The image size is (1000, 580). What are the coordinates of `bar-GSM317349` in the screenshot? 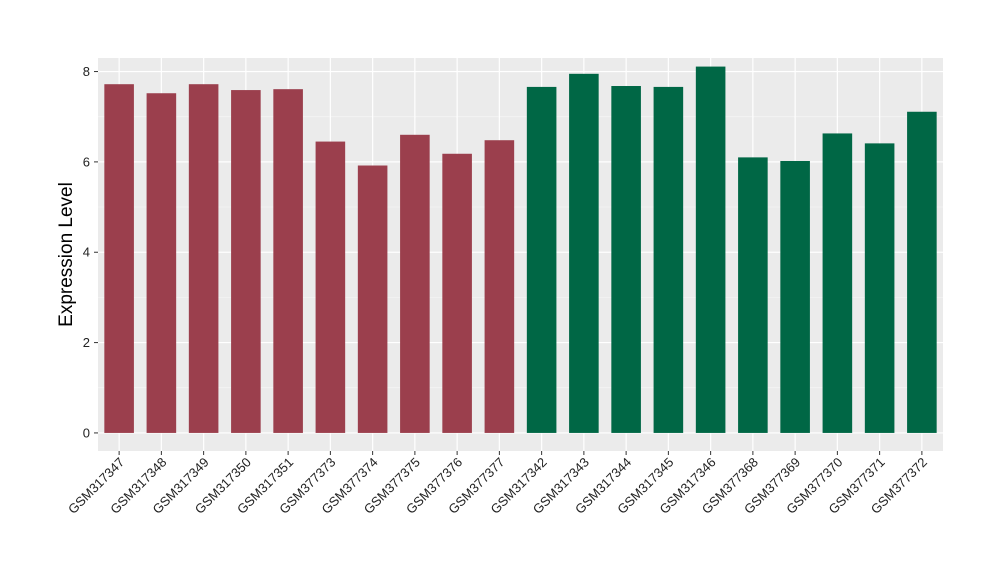 It's located at (203, 258).